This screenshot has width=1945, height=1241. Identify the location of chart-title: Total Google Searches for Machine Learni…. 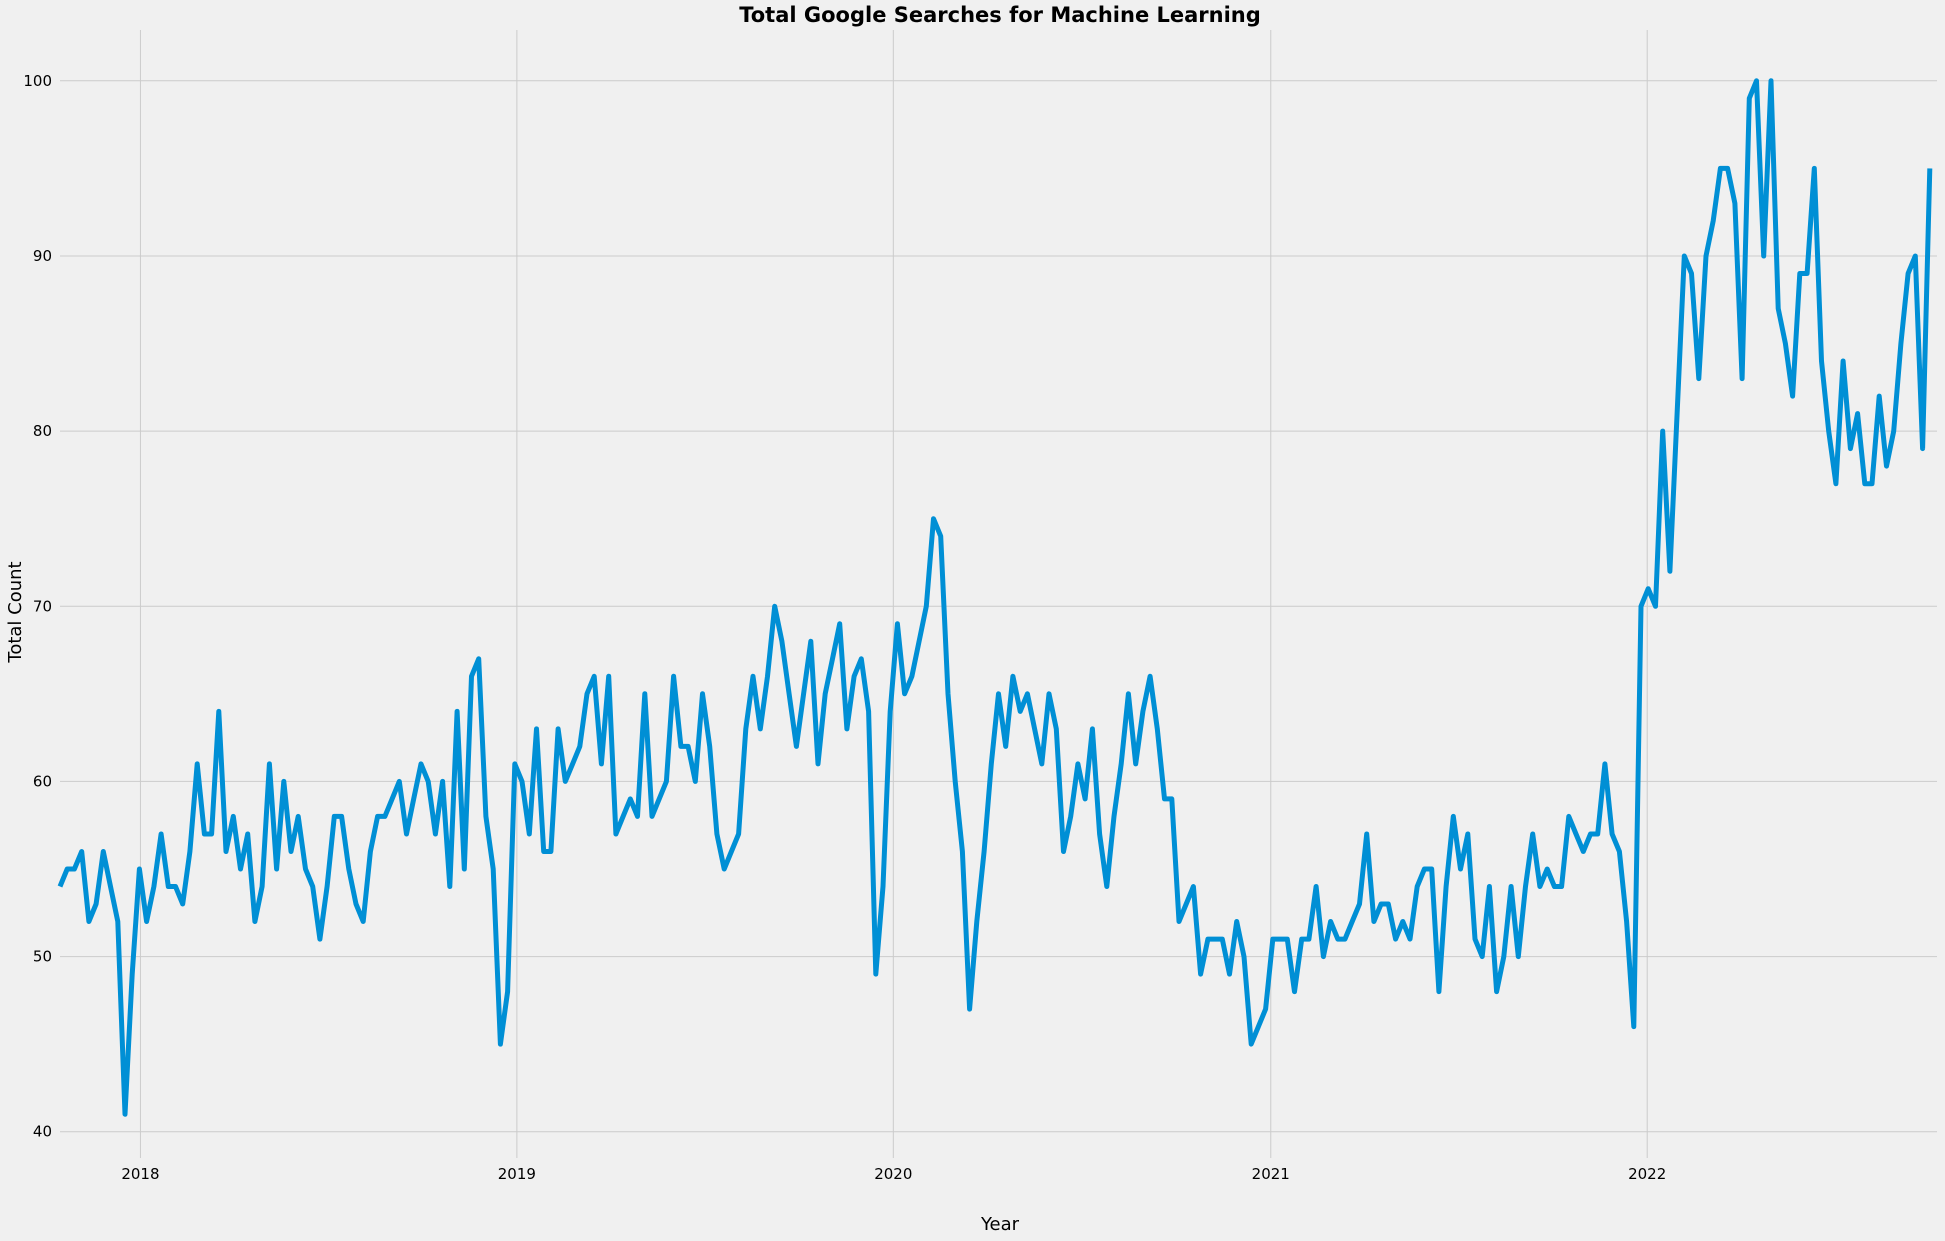
(1000, 15).